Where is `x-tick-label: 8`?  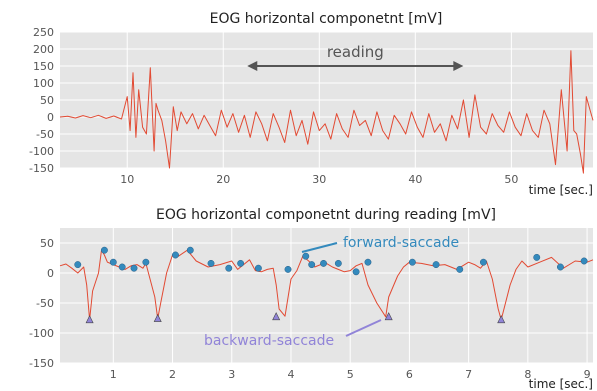
x-tick-label: 8 is located at coordinates (527, 374).